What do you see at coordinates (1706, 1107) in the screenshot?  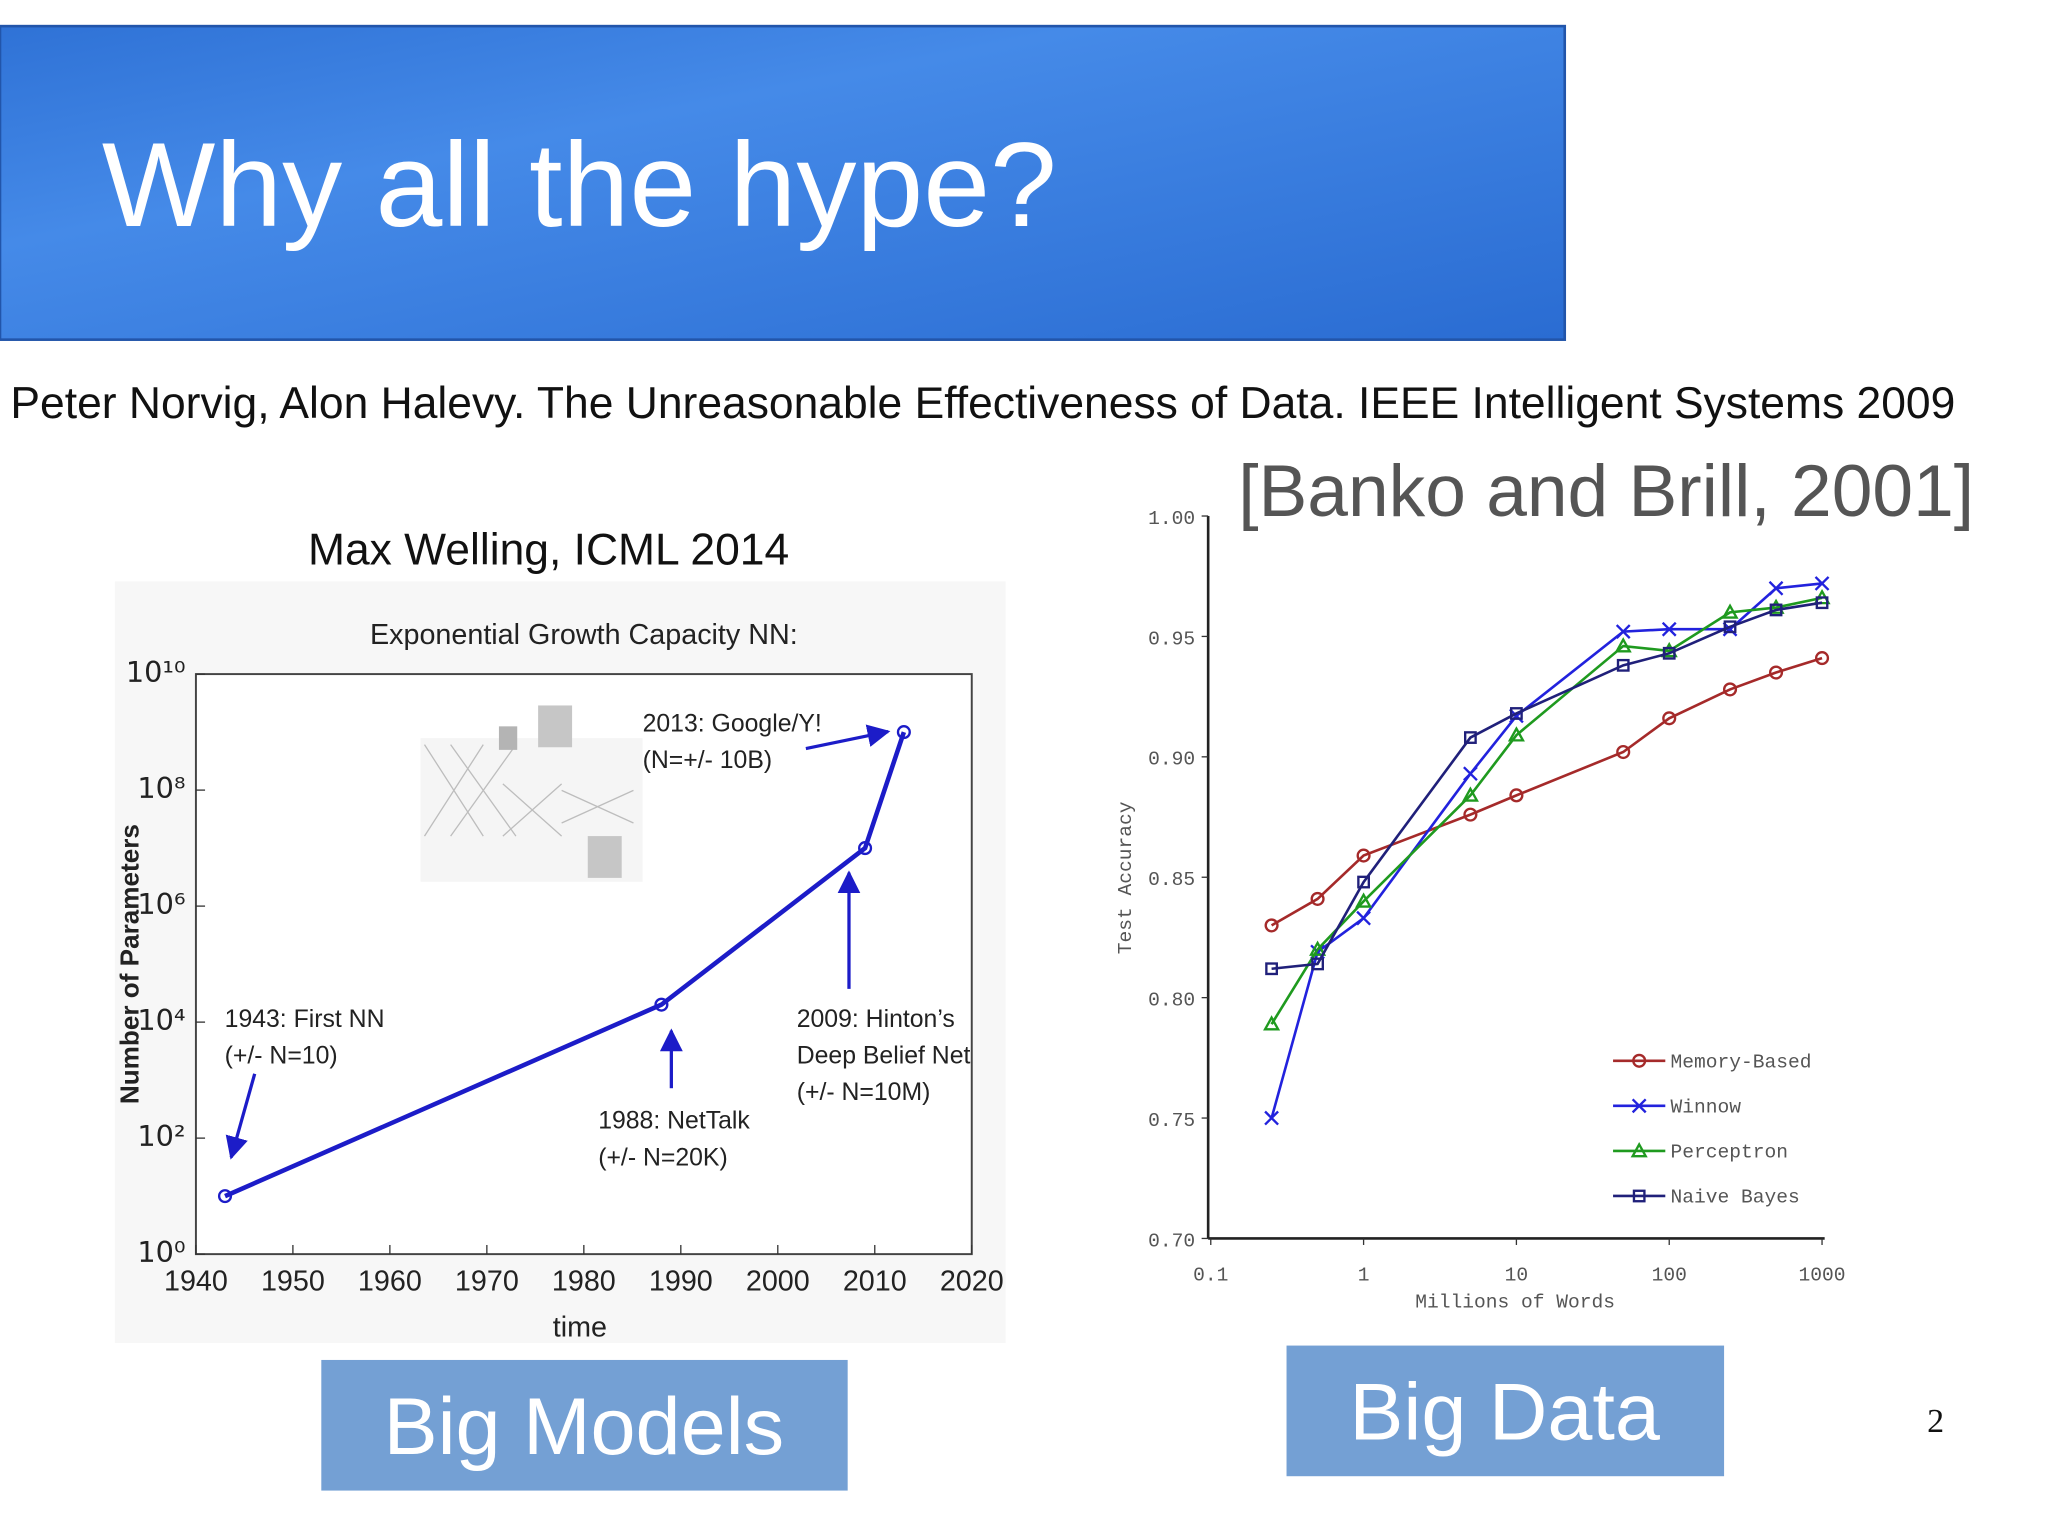 I see `legend-label: Winnow` at bounding box center [1706, 1107].